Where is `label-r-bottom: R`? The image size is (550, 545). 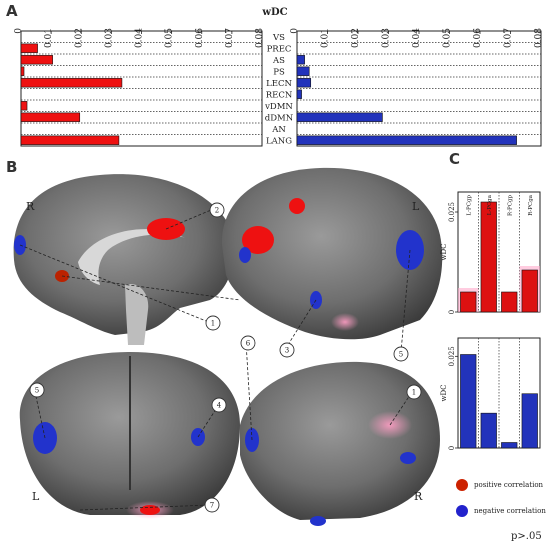 label-r-bottom: R is located at coordinates (418, 496).